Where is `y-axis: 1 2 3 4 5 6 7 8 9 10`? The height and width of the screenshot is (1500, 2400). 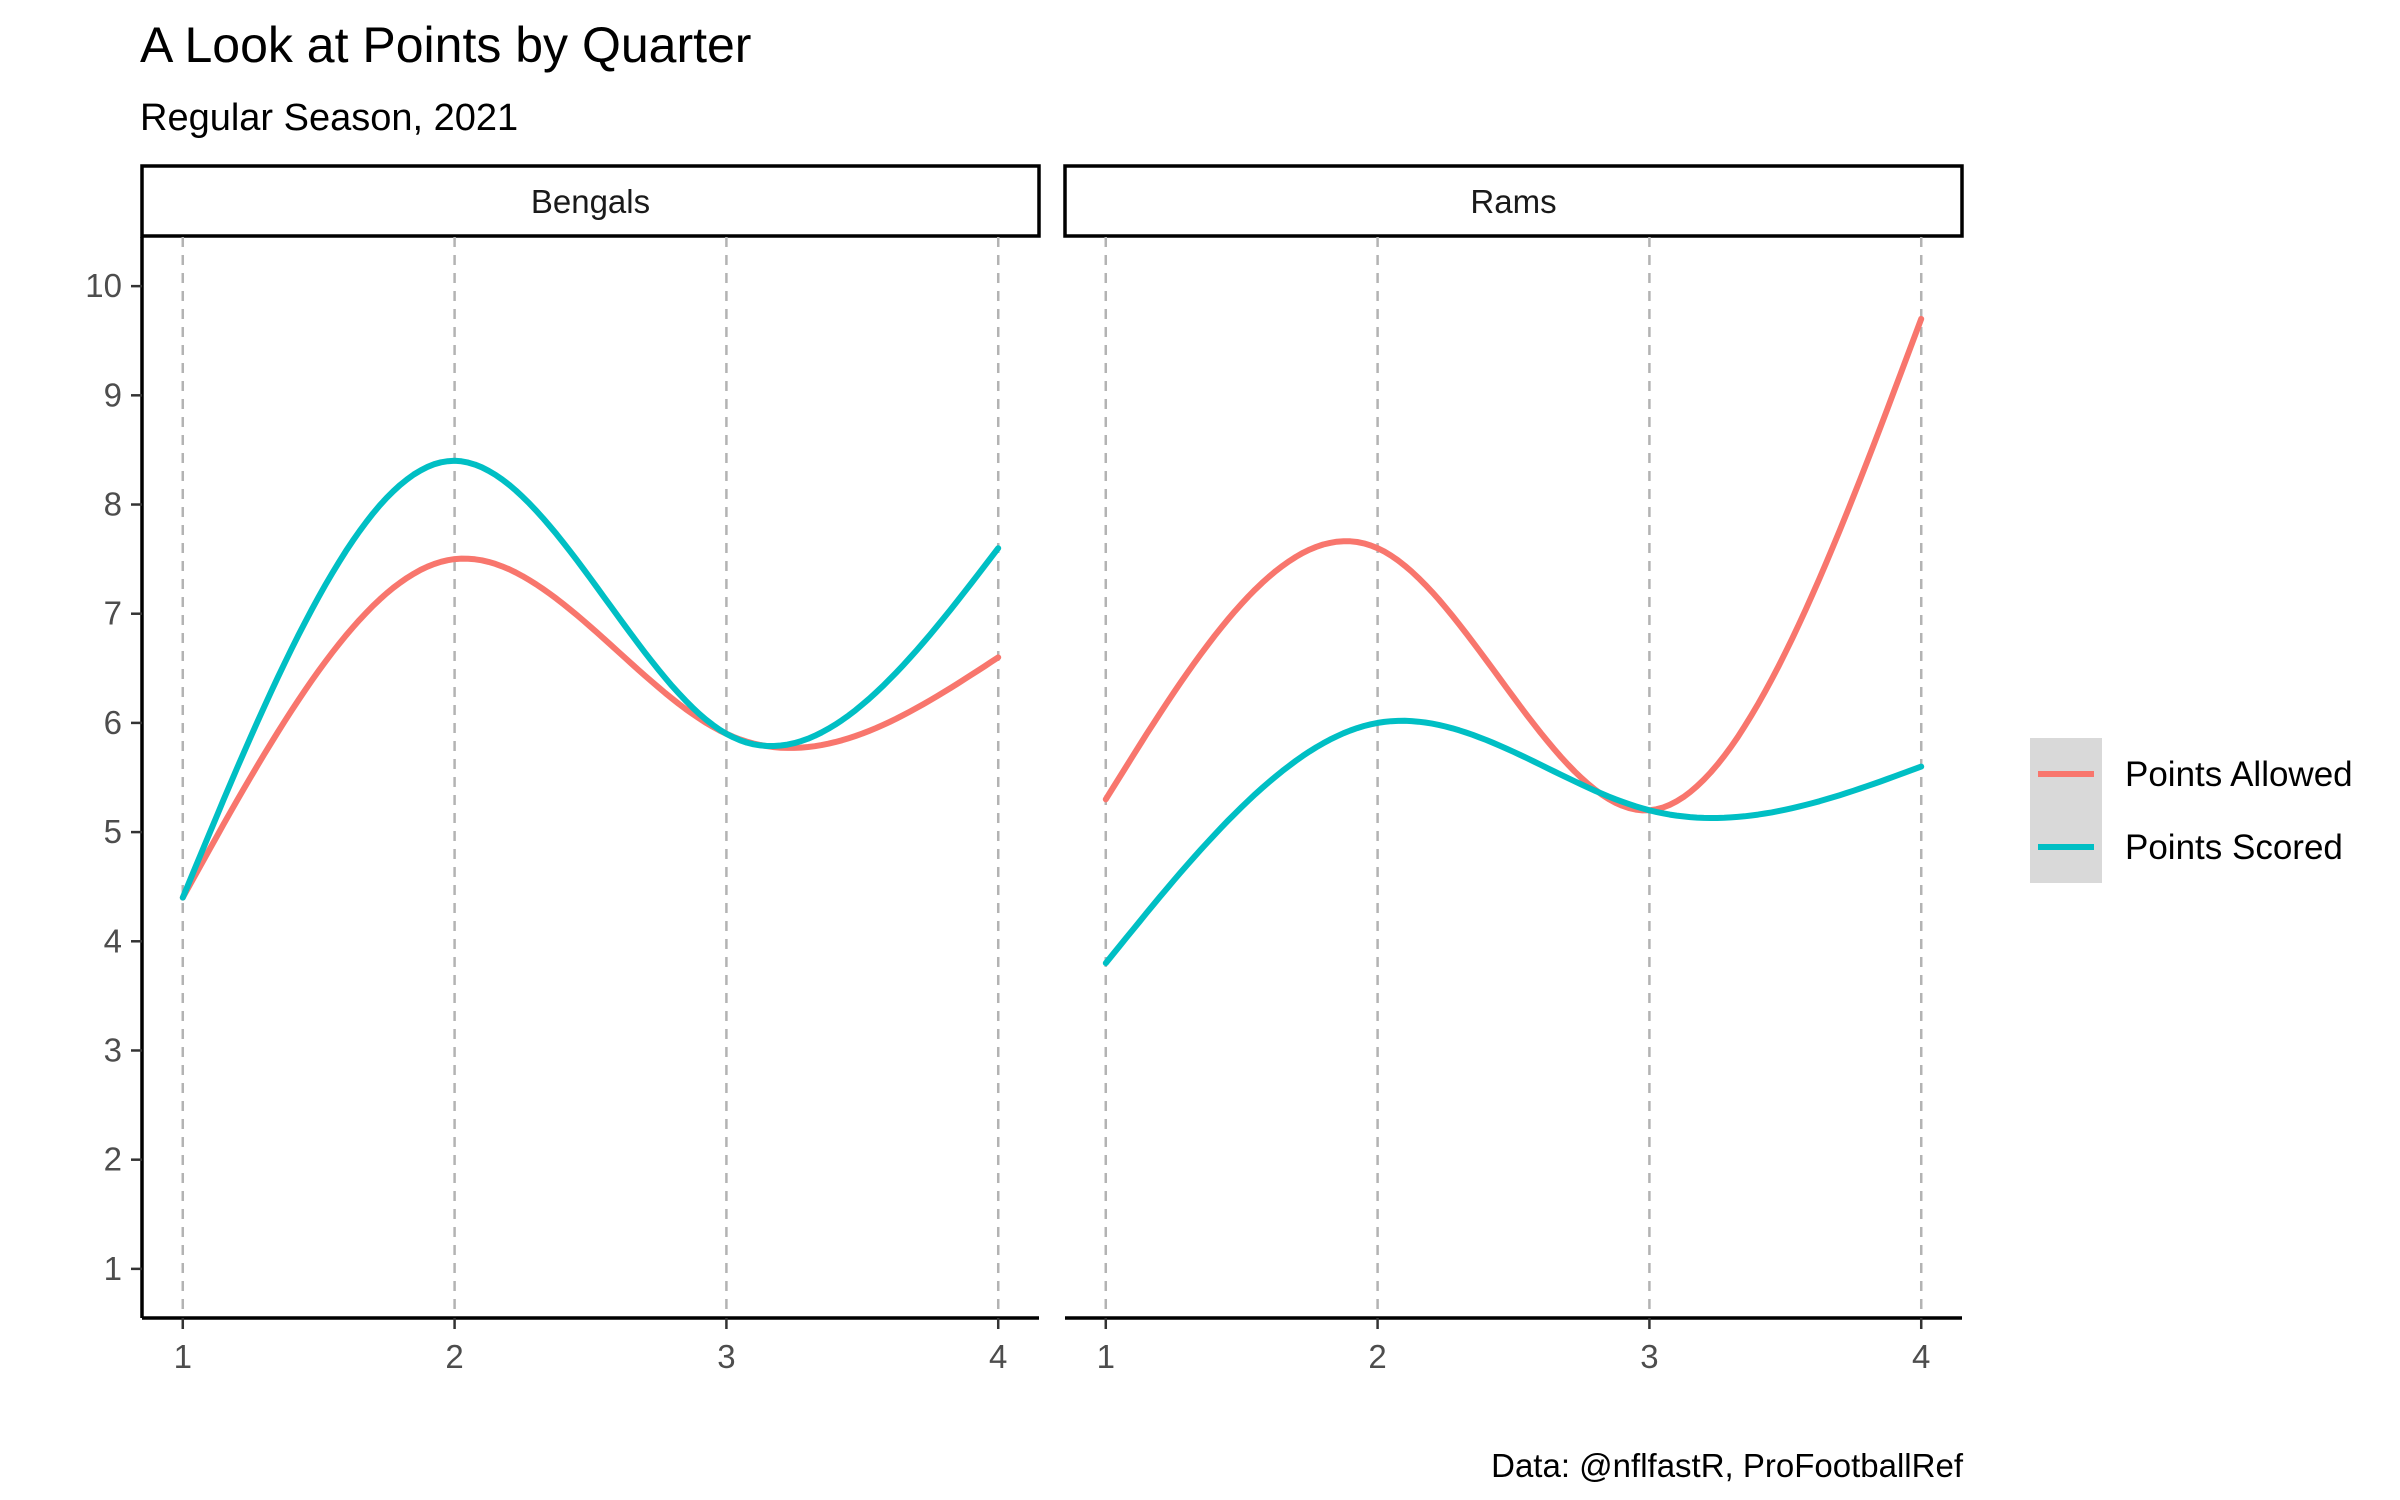
y-axis: 1 2 3 4 5 6 7 8 9 10 is located at coordinates (113, 777).